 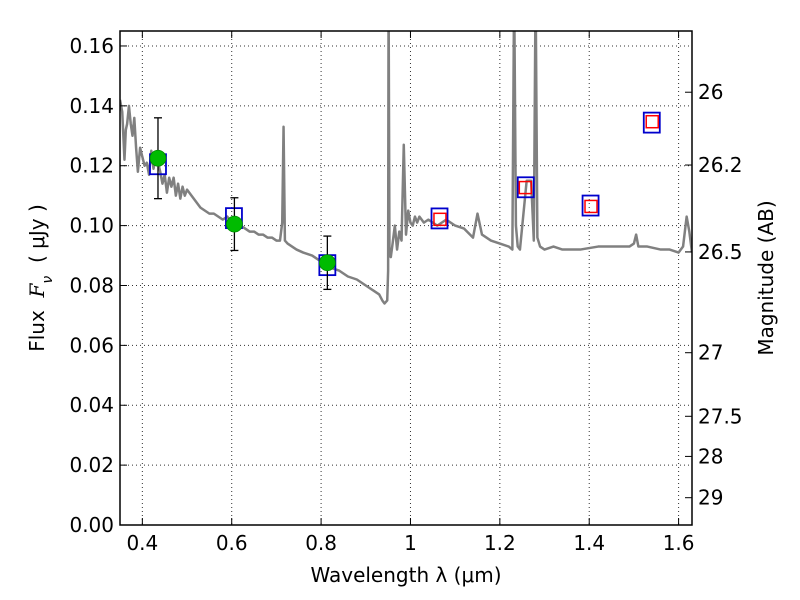 I want to click on y-tick-label: 0.02, so click(x=91, y=465).